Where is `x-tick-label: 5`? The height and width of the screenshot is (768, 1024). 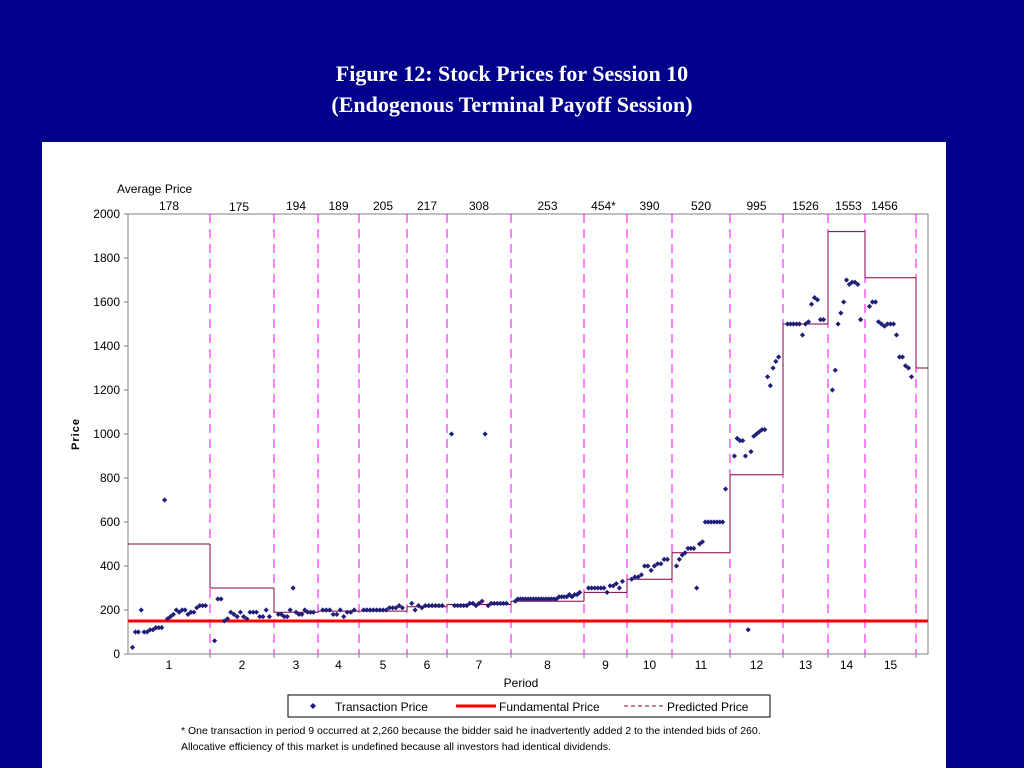 x-tick-label: 5 is located at coordinates (383, 665).